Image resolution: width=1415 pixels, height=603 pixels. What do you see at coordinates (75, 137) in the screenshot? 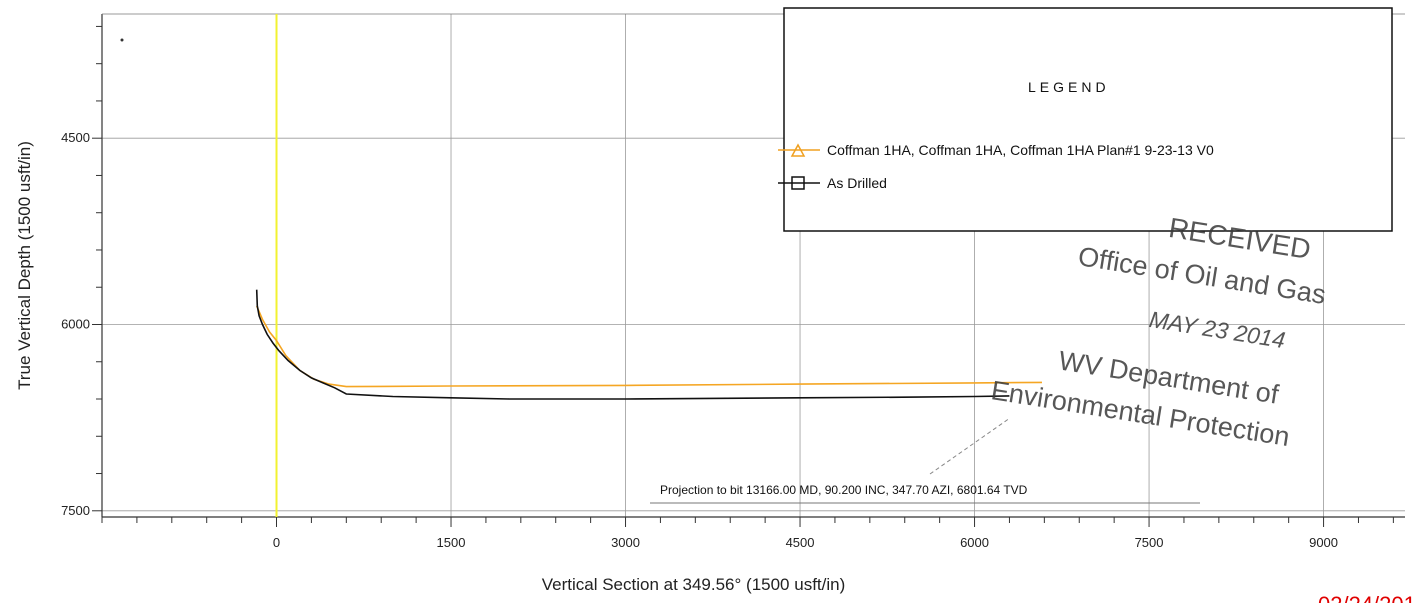
I see `y-tick-label: 4500` at bounding box center [75, 137].